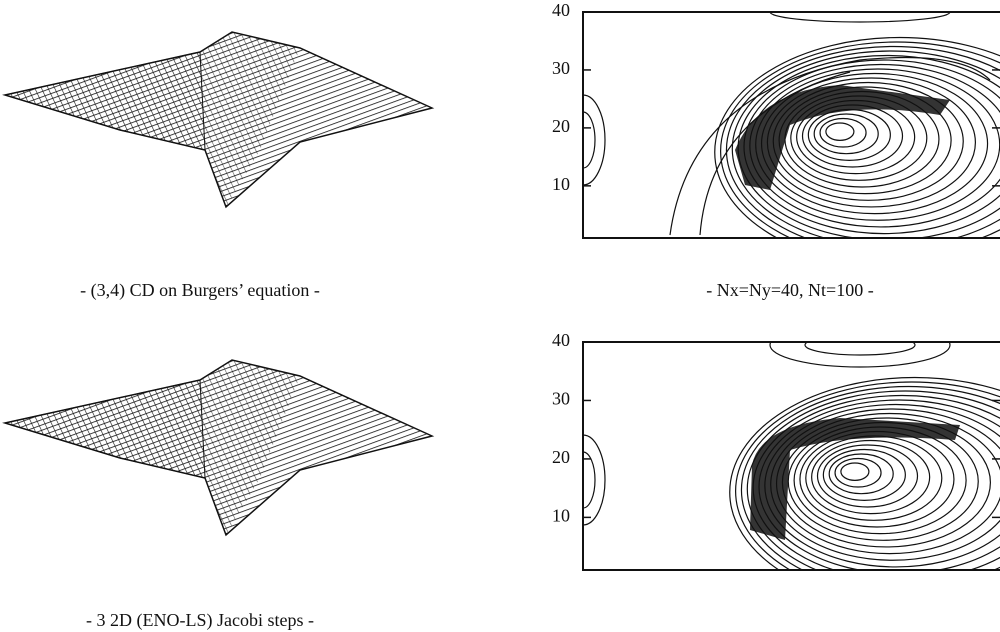 This screenshot has height=632, width=1000. Describe the element at coordinates (789, 290) in the screenshot. I see `caption: - Nx=Ny=40, Nt=100 -` at that location.